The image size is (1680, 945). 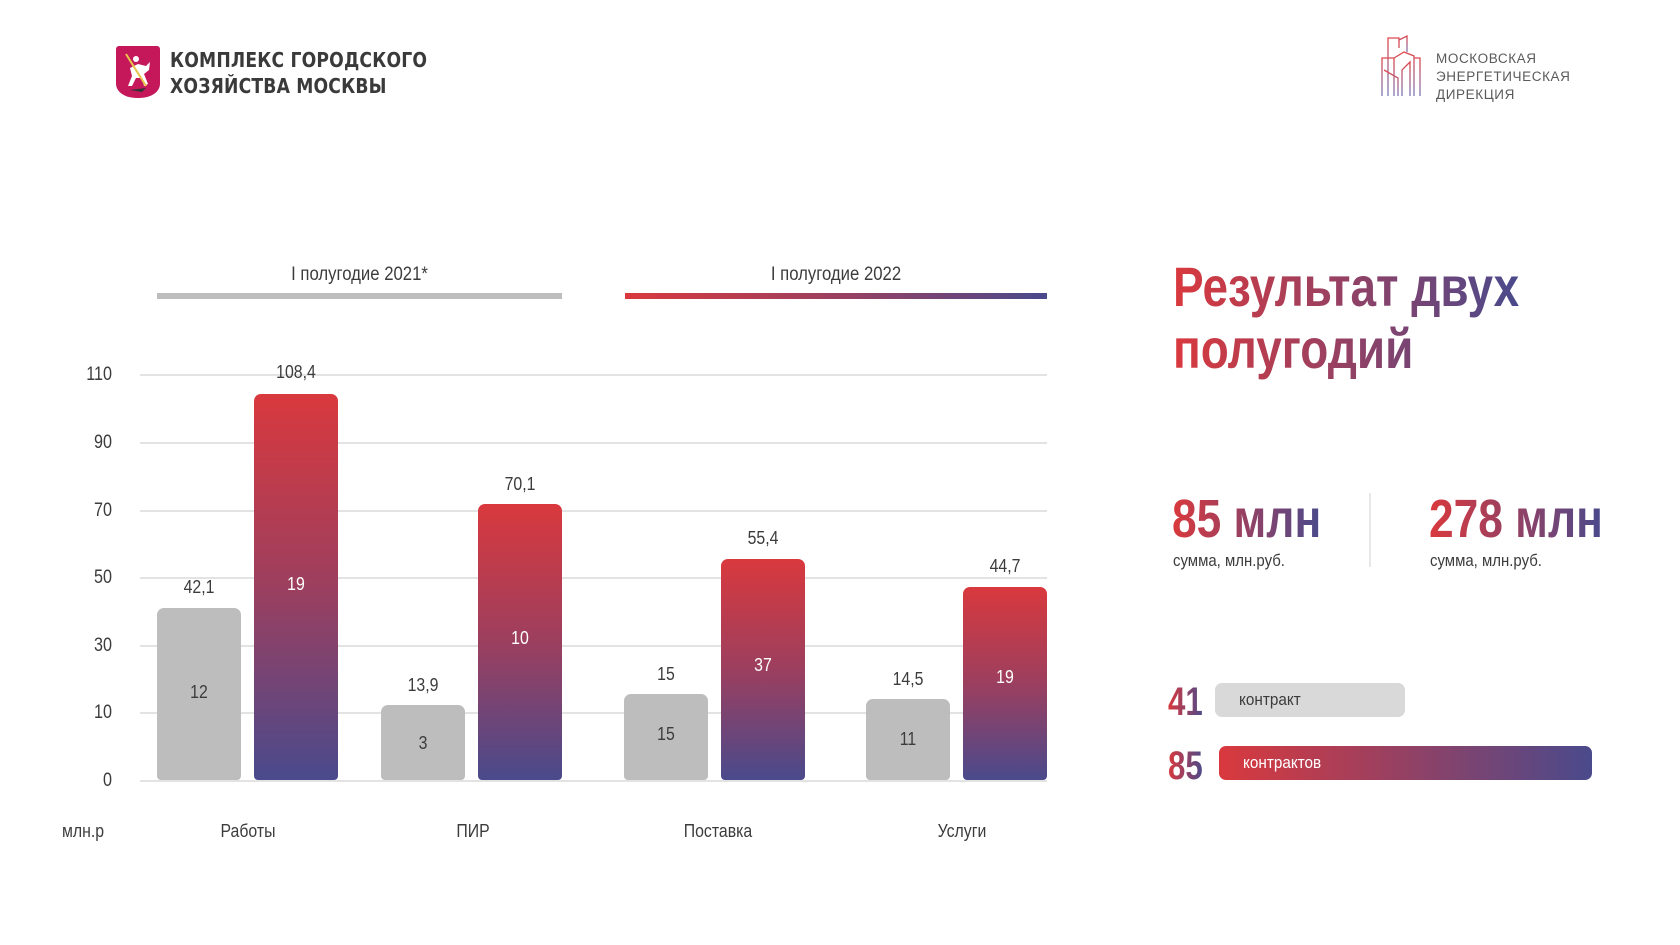 What do you see at coordinates (1282, 762) in the screenshot?
I see `contracts-2022-label: контрактов` at bounding box center [1282, 762].